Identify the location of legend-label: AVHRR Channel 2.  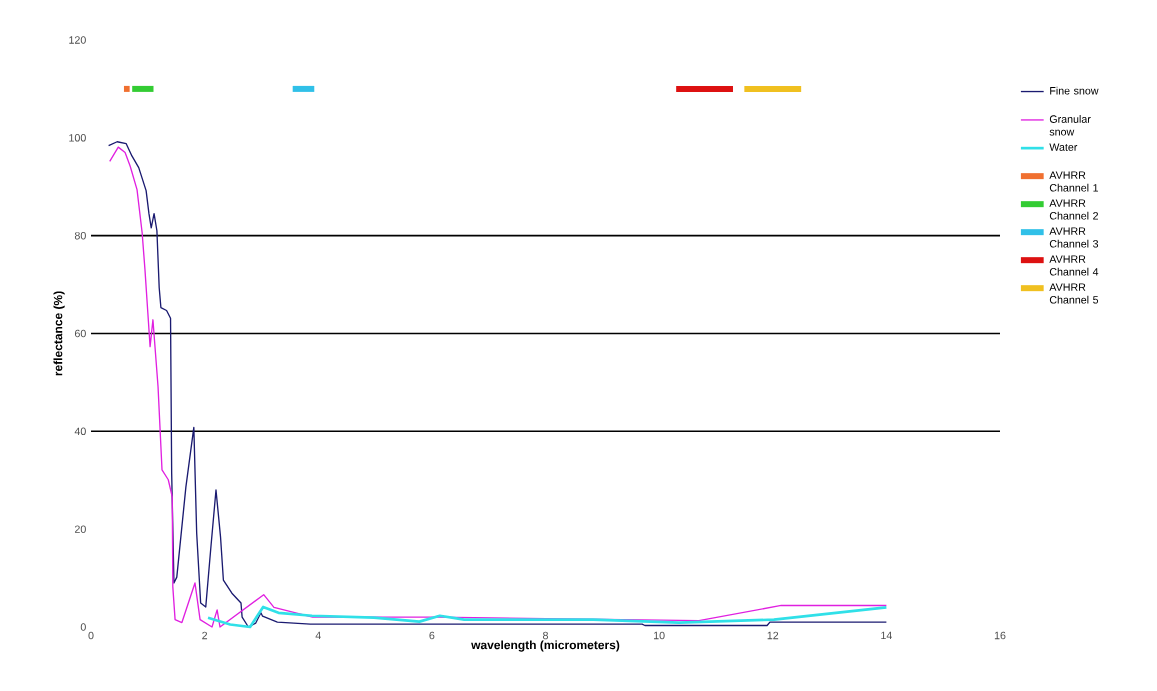
(1073, 209).